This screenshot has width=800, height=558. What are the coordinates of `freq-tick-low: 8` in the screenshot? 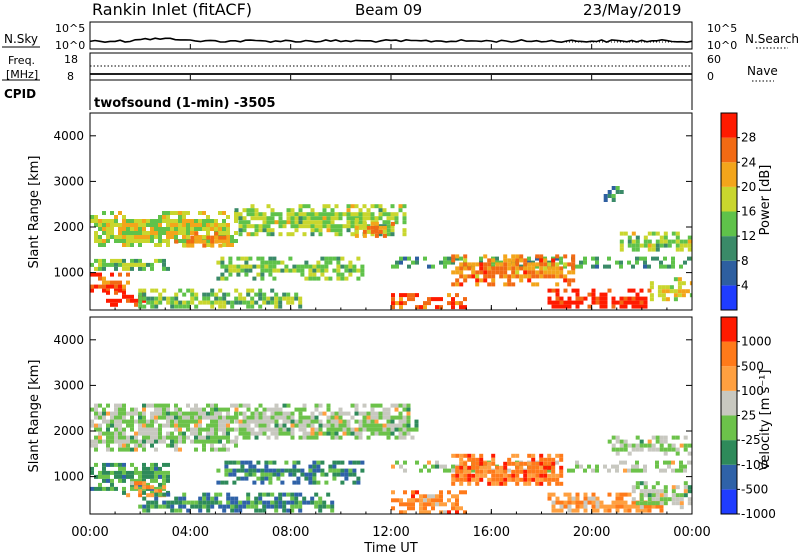 It's located at (70, 76).